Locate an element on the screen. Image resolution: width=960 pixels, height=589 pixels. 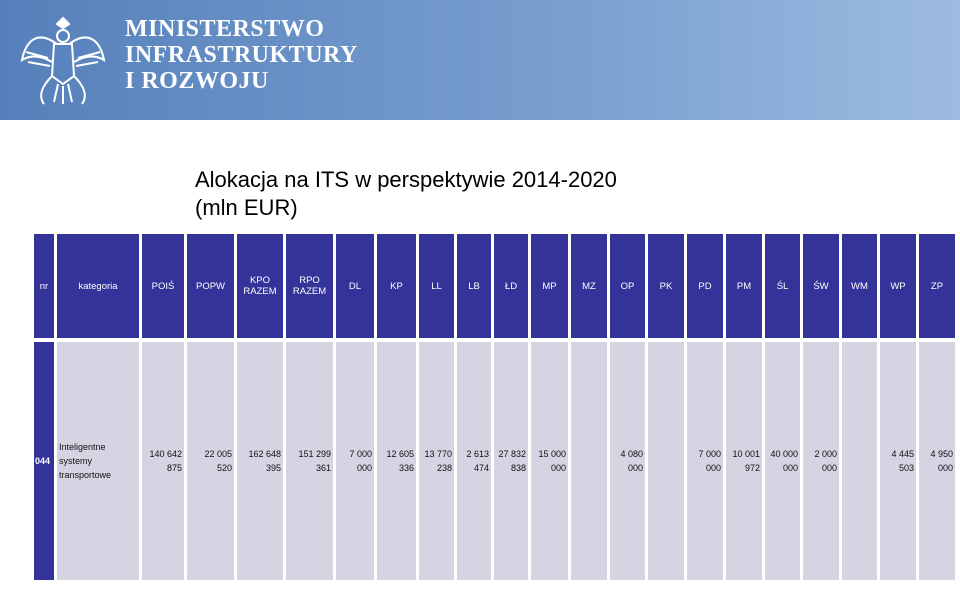
table-cell: 40 000 000 is located at coordinates (782, 461).